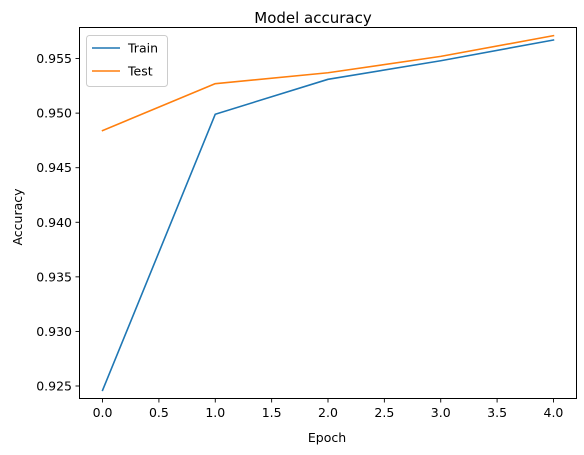 This screenshot has width=584, height=455. What do you see at coordinates (54, 385) in the screenshot?
I see `y-tick-label: 0.925` at bounding box center [54, 385].